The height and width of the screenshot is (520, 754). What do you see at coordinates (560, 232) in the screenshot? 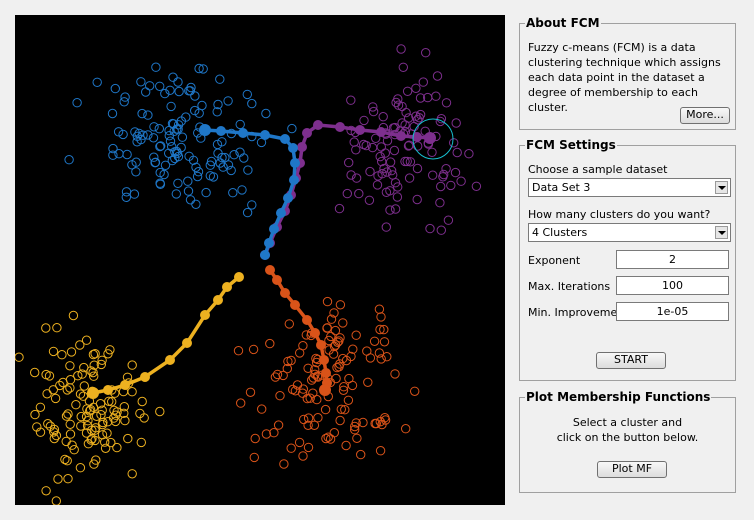
I see `clusters-select-value: 4 Clusters` at bounding box center [560, 232].